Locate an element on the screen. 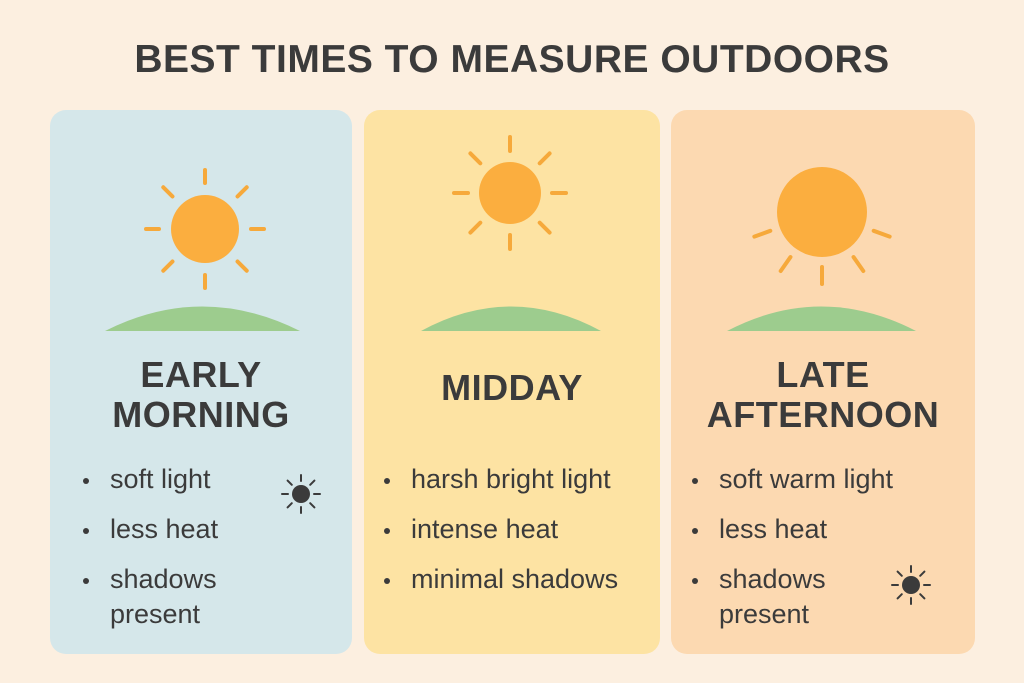  page-title: BEST TIMES TO MEASURE OUTDOORS is located at coordinates (512, 59).